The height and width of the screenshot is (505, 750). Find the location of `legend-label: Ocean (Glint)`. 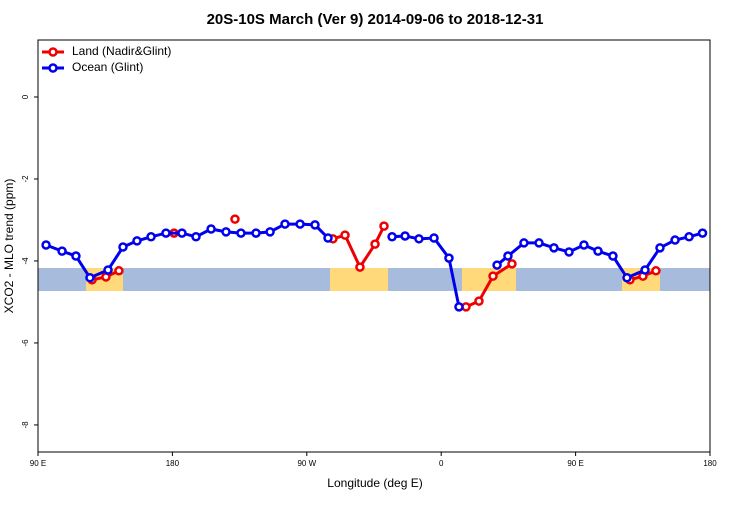

legend-label: Ocean (Glint) is located at coordinates (107, 67).